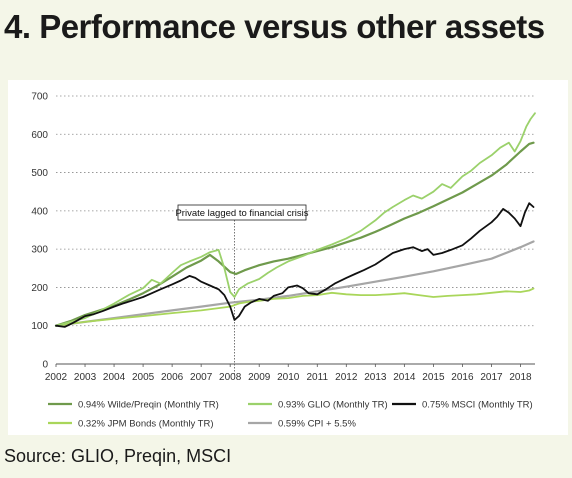 Image resolution: width=572 pixels, height=478 pixels. I want to click on x-tick-label: 2018, so click(520, 377).